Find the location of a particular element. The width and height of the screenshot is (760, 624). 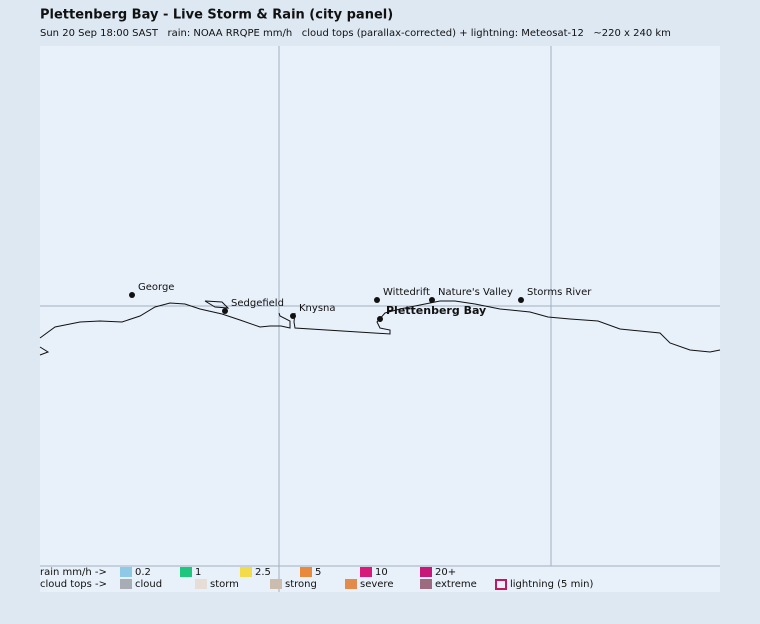

place-label: George is located at coordinates (156, 287).